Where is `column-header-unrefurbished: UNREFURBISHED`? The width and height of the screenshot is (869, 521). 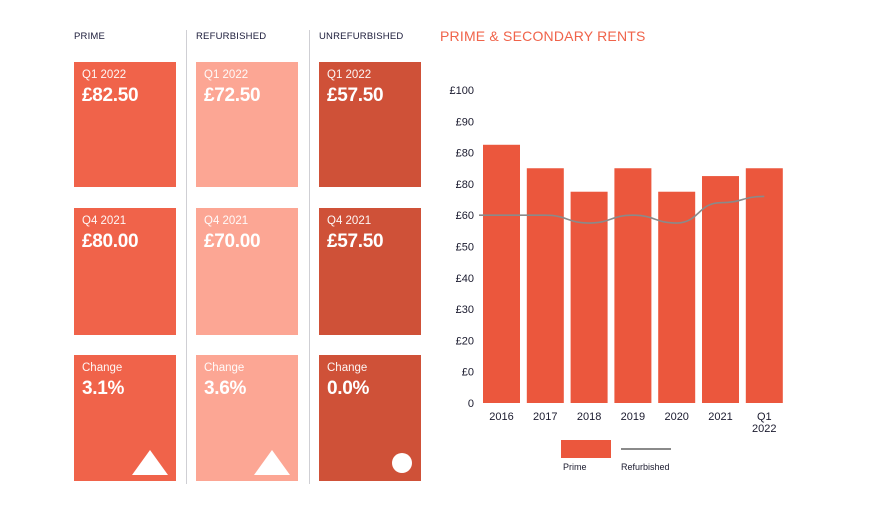
column-header-unrefurbished: UNREFURBISHED is located at coordinates (361, 36).